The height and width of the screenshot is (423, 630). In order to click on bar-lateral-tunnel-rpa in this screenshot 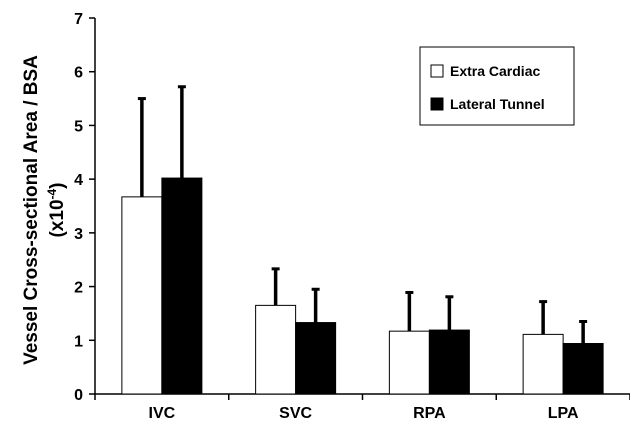, I will do `click(449, 362)`.